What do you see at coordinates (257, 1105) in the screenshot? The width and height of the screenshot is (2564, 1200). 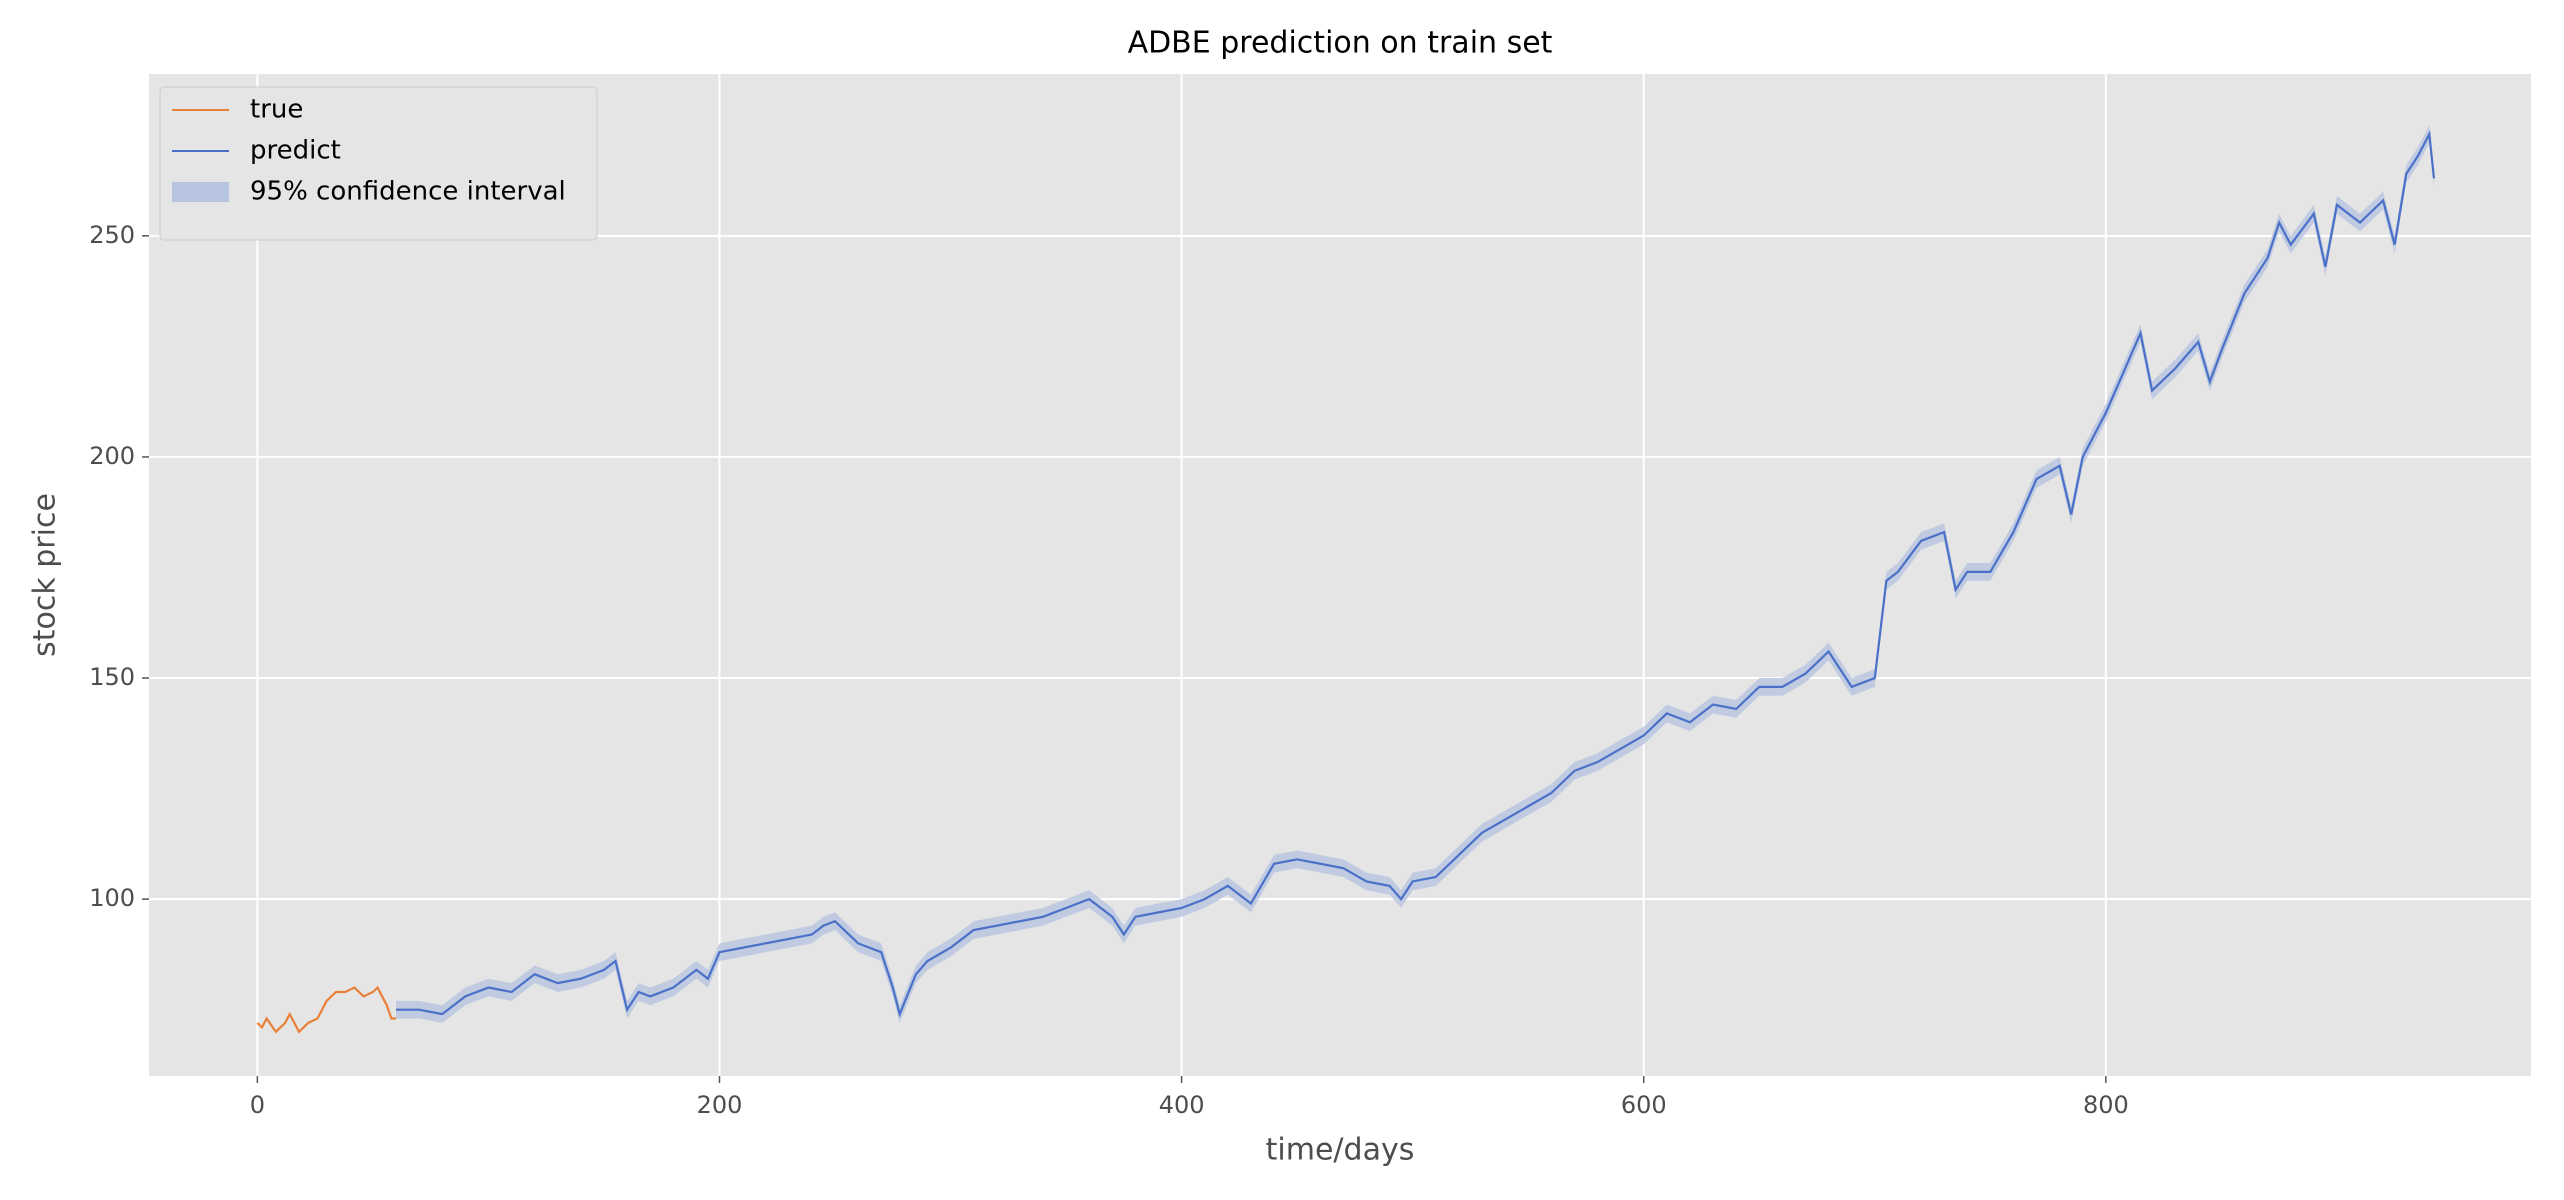 I see `x-tick-label: 0` at bounding box center [257, 1105].